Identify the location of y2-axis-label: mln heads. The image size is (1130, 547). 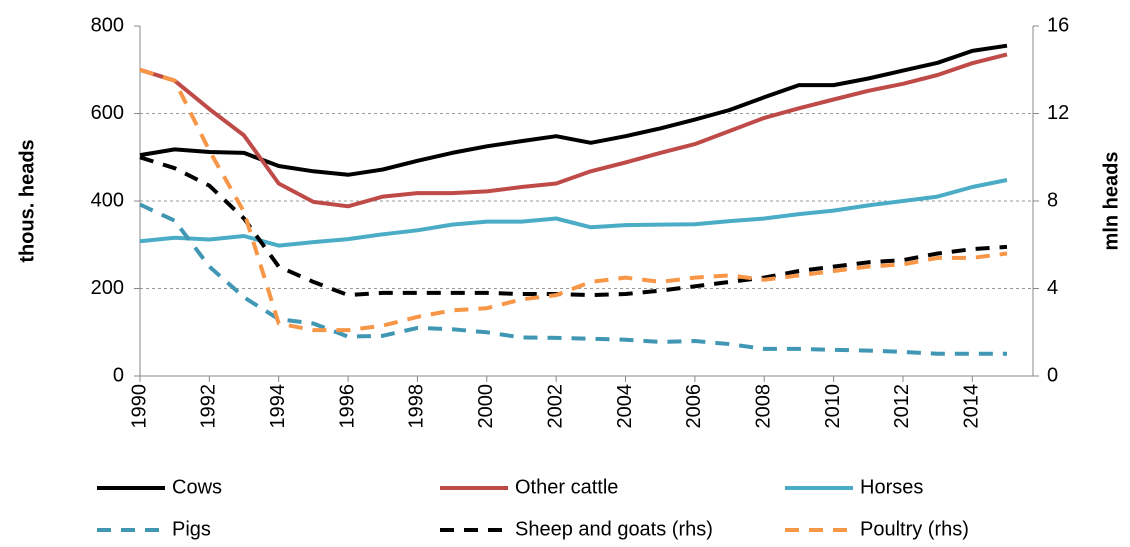
(1111, 201).